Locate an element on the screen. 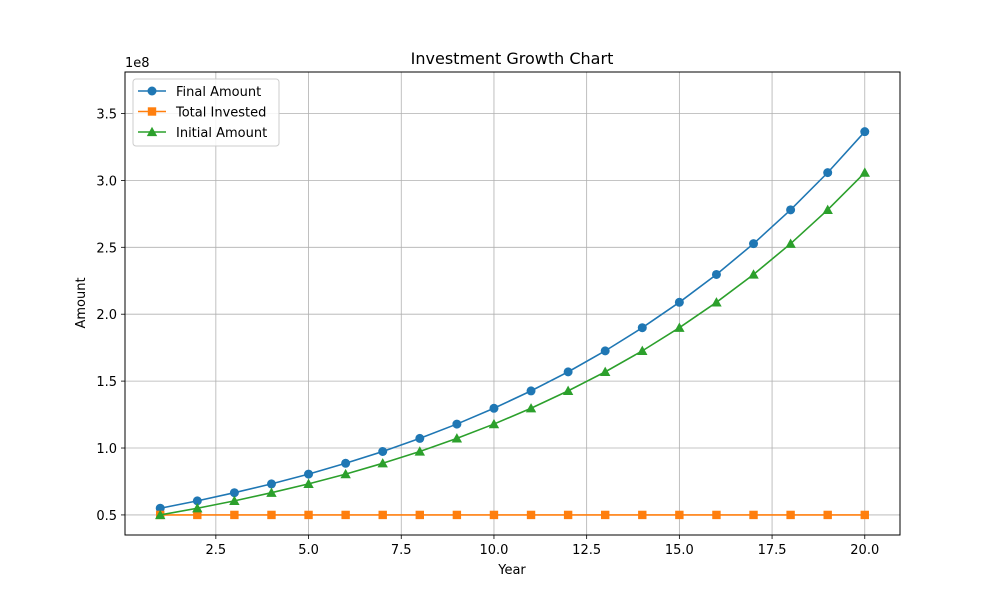  y-tick-label: 2.5 is located at coordinates (106, 248).